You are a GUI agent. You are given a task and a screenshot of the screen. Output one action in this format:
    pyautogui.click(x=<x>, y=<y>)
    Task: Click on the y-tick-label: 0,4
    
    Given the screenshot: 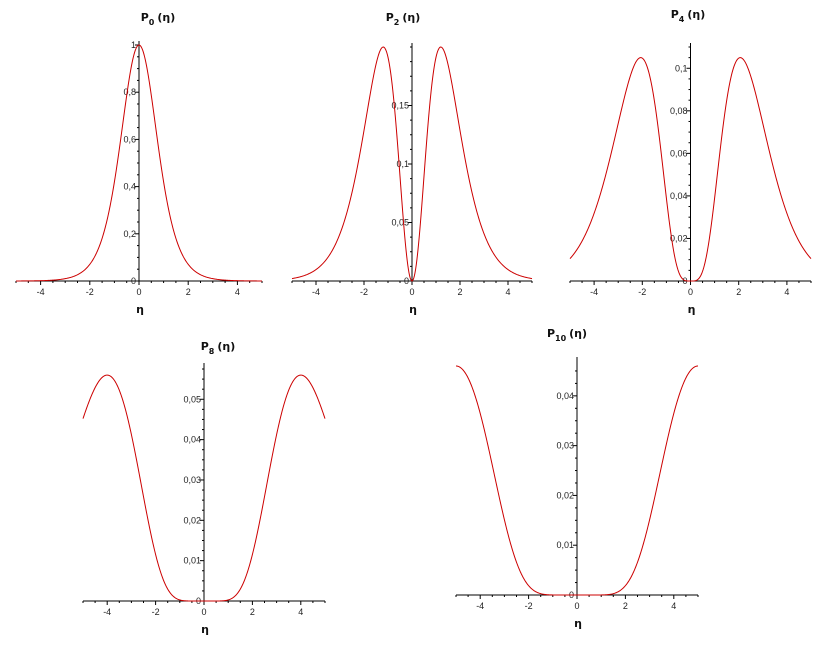 What is the action you would take?
    pyautogui.click(x=129, y=187)
    